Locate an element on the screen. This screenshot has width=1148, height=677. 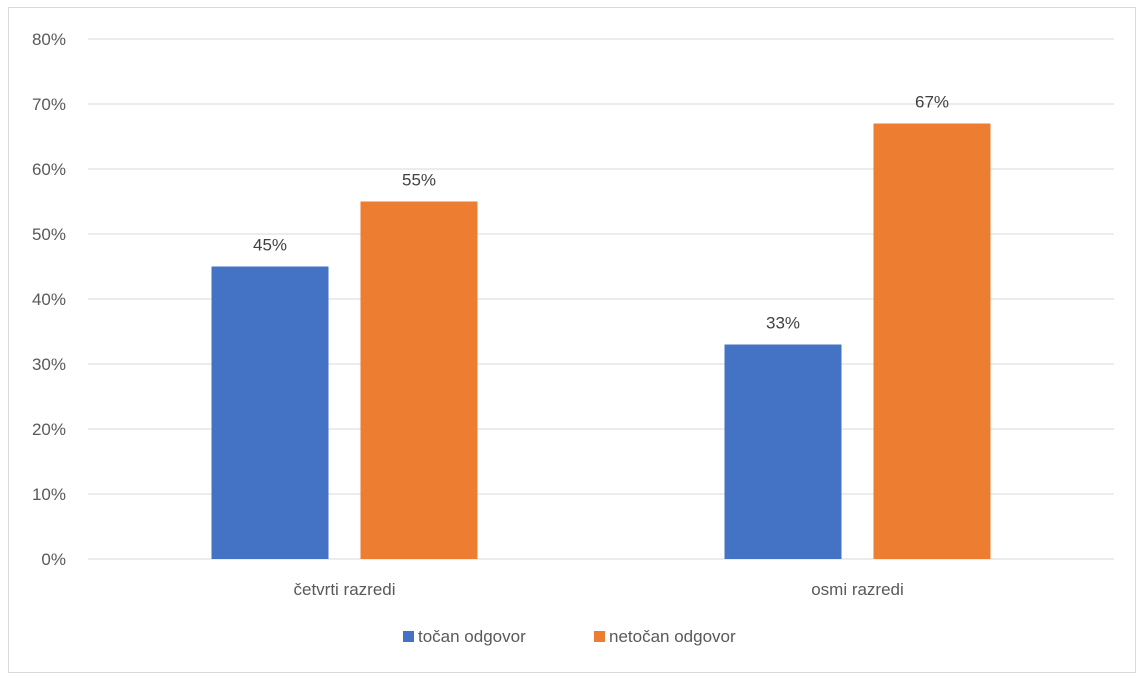
y-tick-label: 10% is located at coordinates (49, 494).